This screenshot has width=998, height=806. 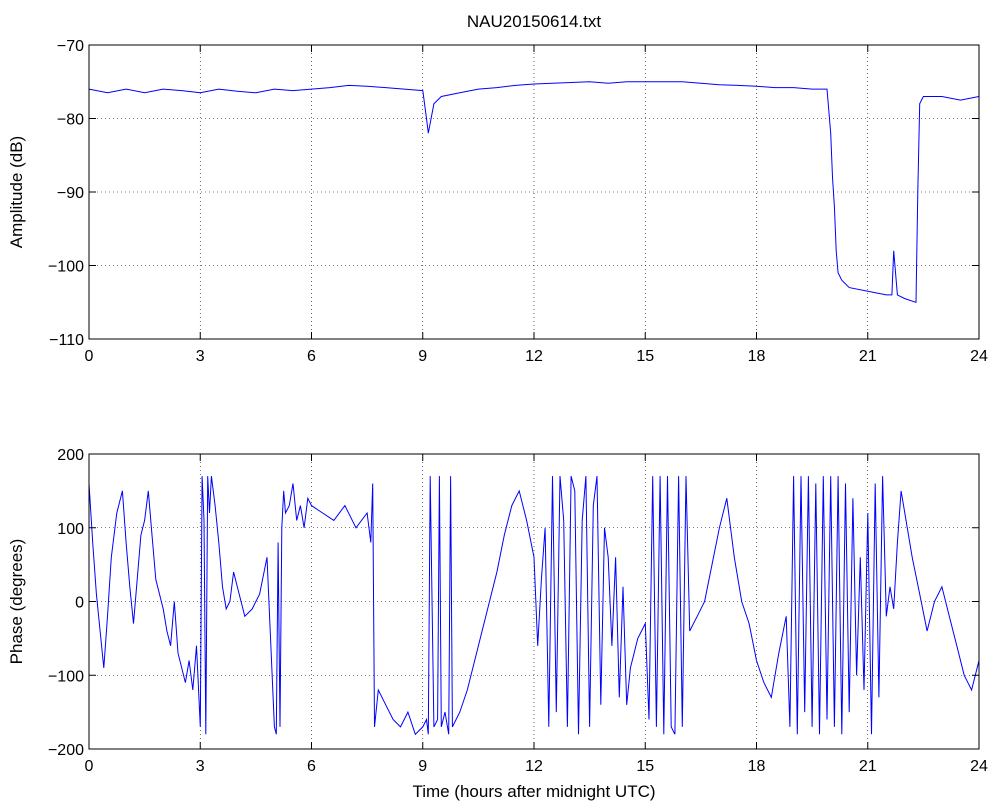 I want to click on phase-y-tick-label: 100, so click(x=70, y=529).